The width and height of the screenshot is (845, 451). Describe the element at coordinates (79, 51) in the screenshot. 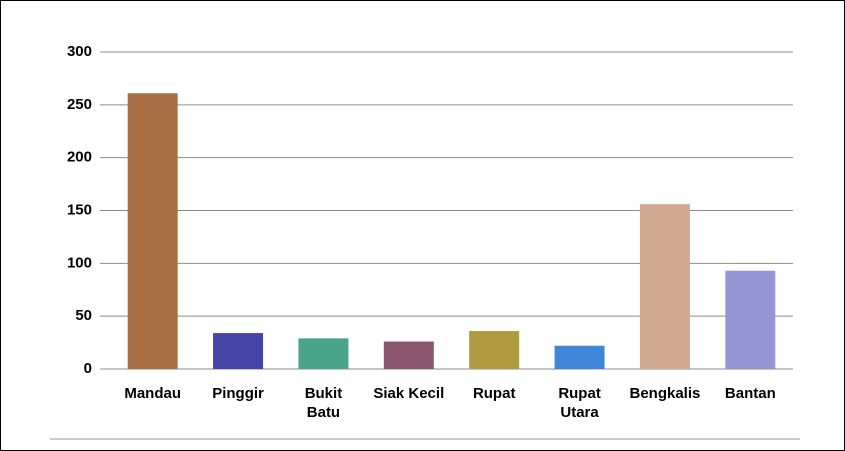

I see `y-tick-label: 300` at that location.